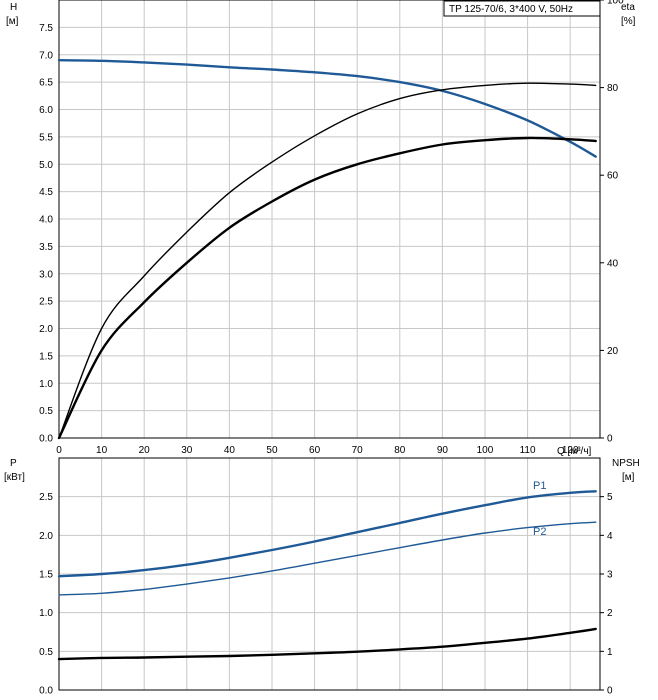 This screenshot has height=700, width=658. Describe the element at coordinates (610, 652) in the screenshot. I see `bottom-right-tick-1: 1` at that location.